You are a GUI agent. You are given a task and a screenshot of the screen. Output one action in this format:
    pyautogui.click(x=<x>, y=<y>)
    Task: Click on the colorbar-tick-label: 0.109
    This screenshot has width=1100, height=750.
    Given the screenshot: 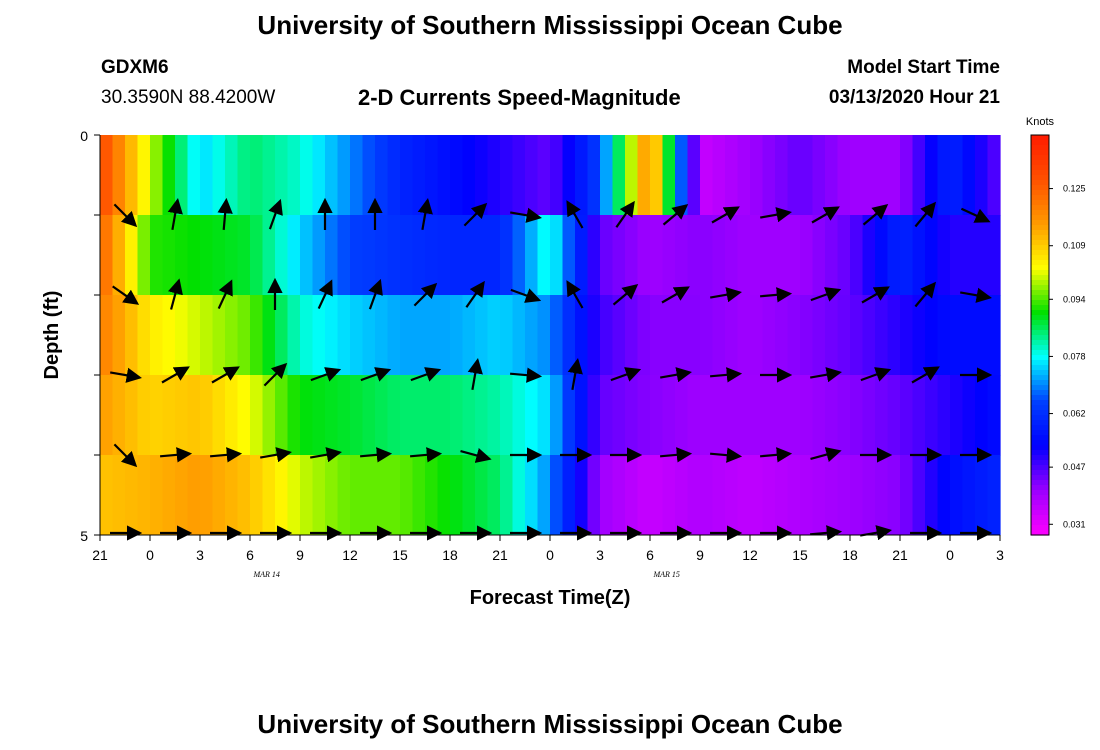 What is the action you would take?
    pyautogui.click(x=1074, y=246)
    